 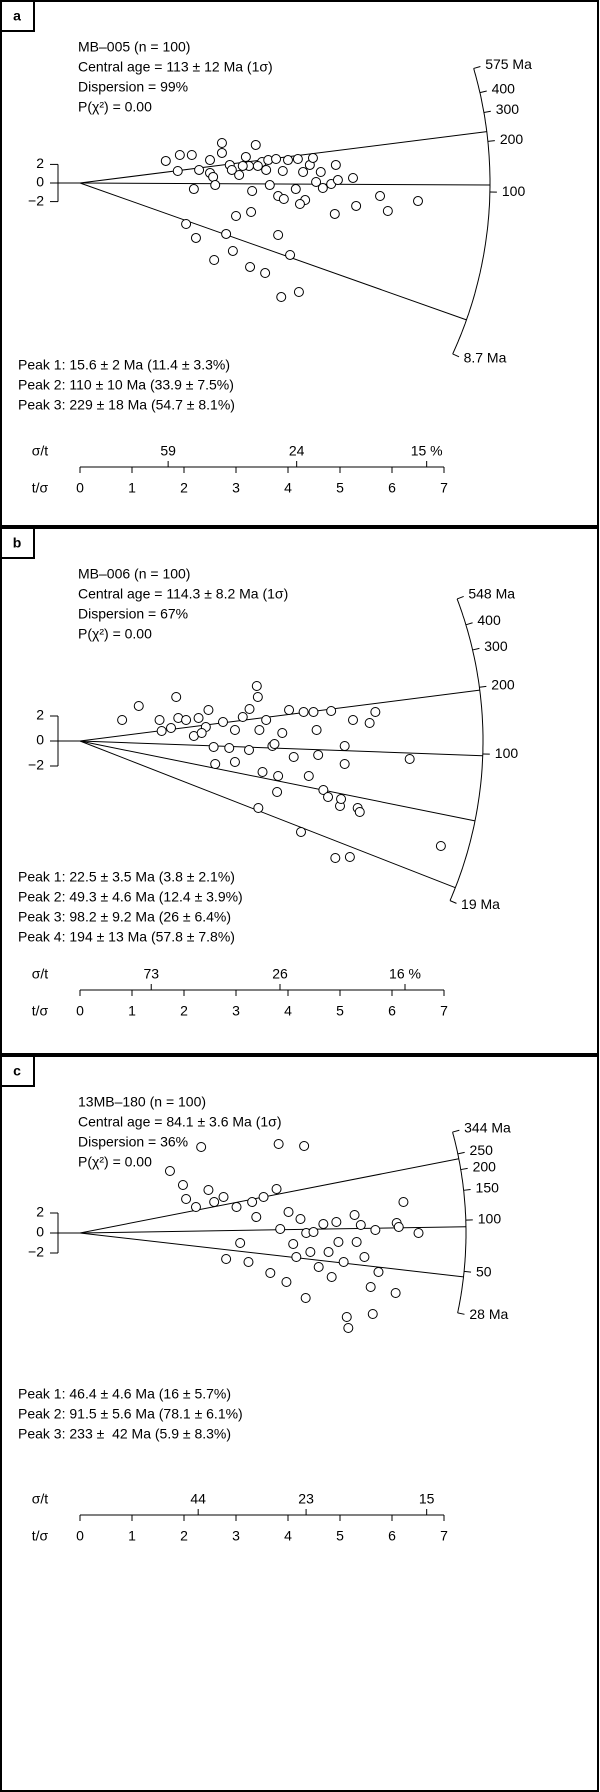 I want to click on arc-tick-label: 400, so click(x=489, y=620).